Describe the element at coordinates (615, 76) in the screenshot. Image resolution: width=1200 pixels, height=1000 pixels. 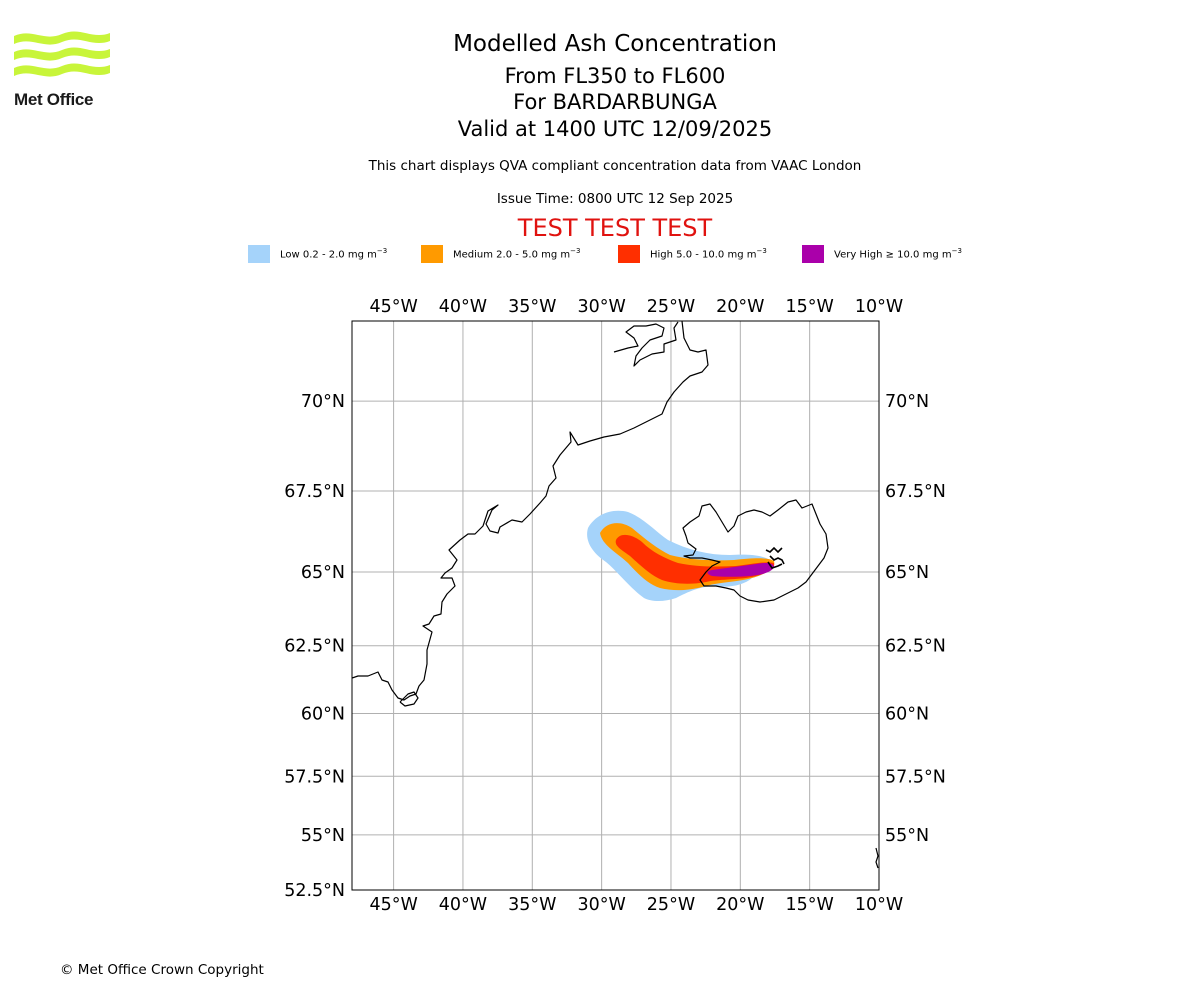
I see `flight-level-range: From FL350 to FL600` at that location.